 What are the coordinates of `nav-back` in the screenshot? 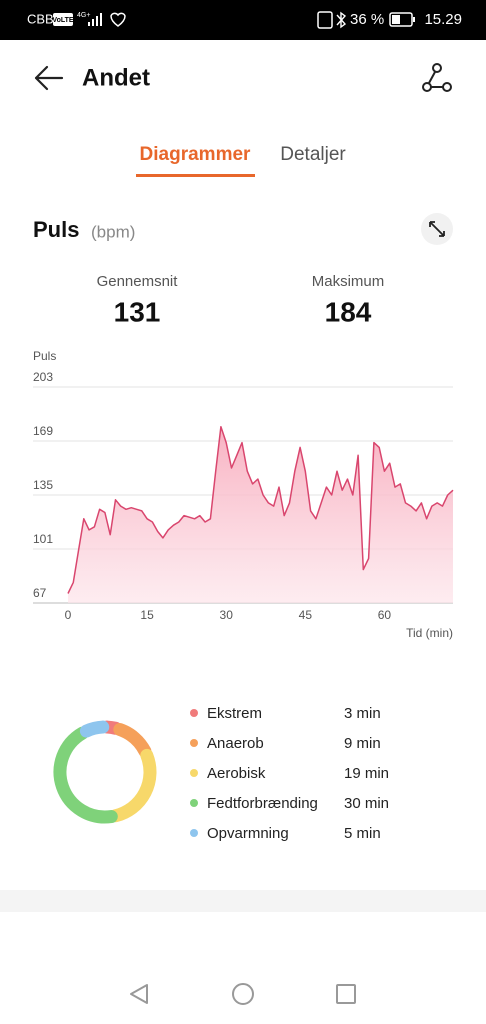 It's located at (139, 994).